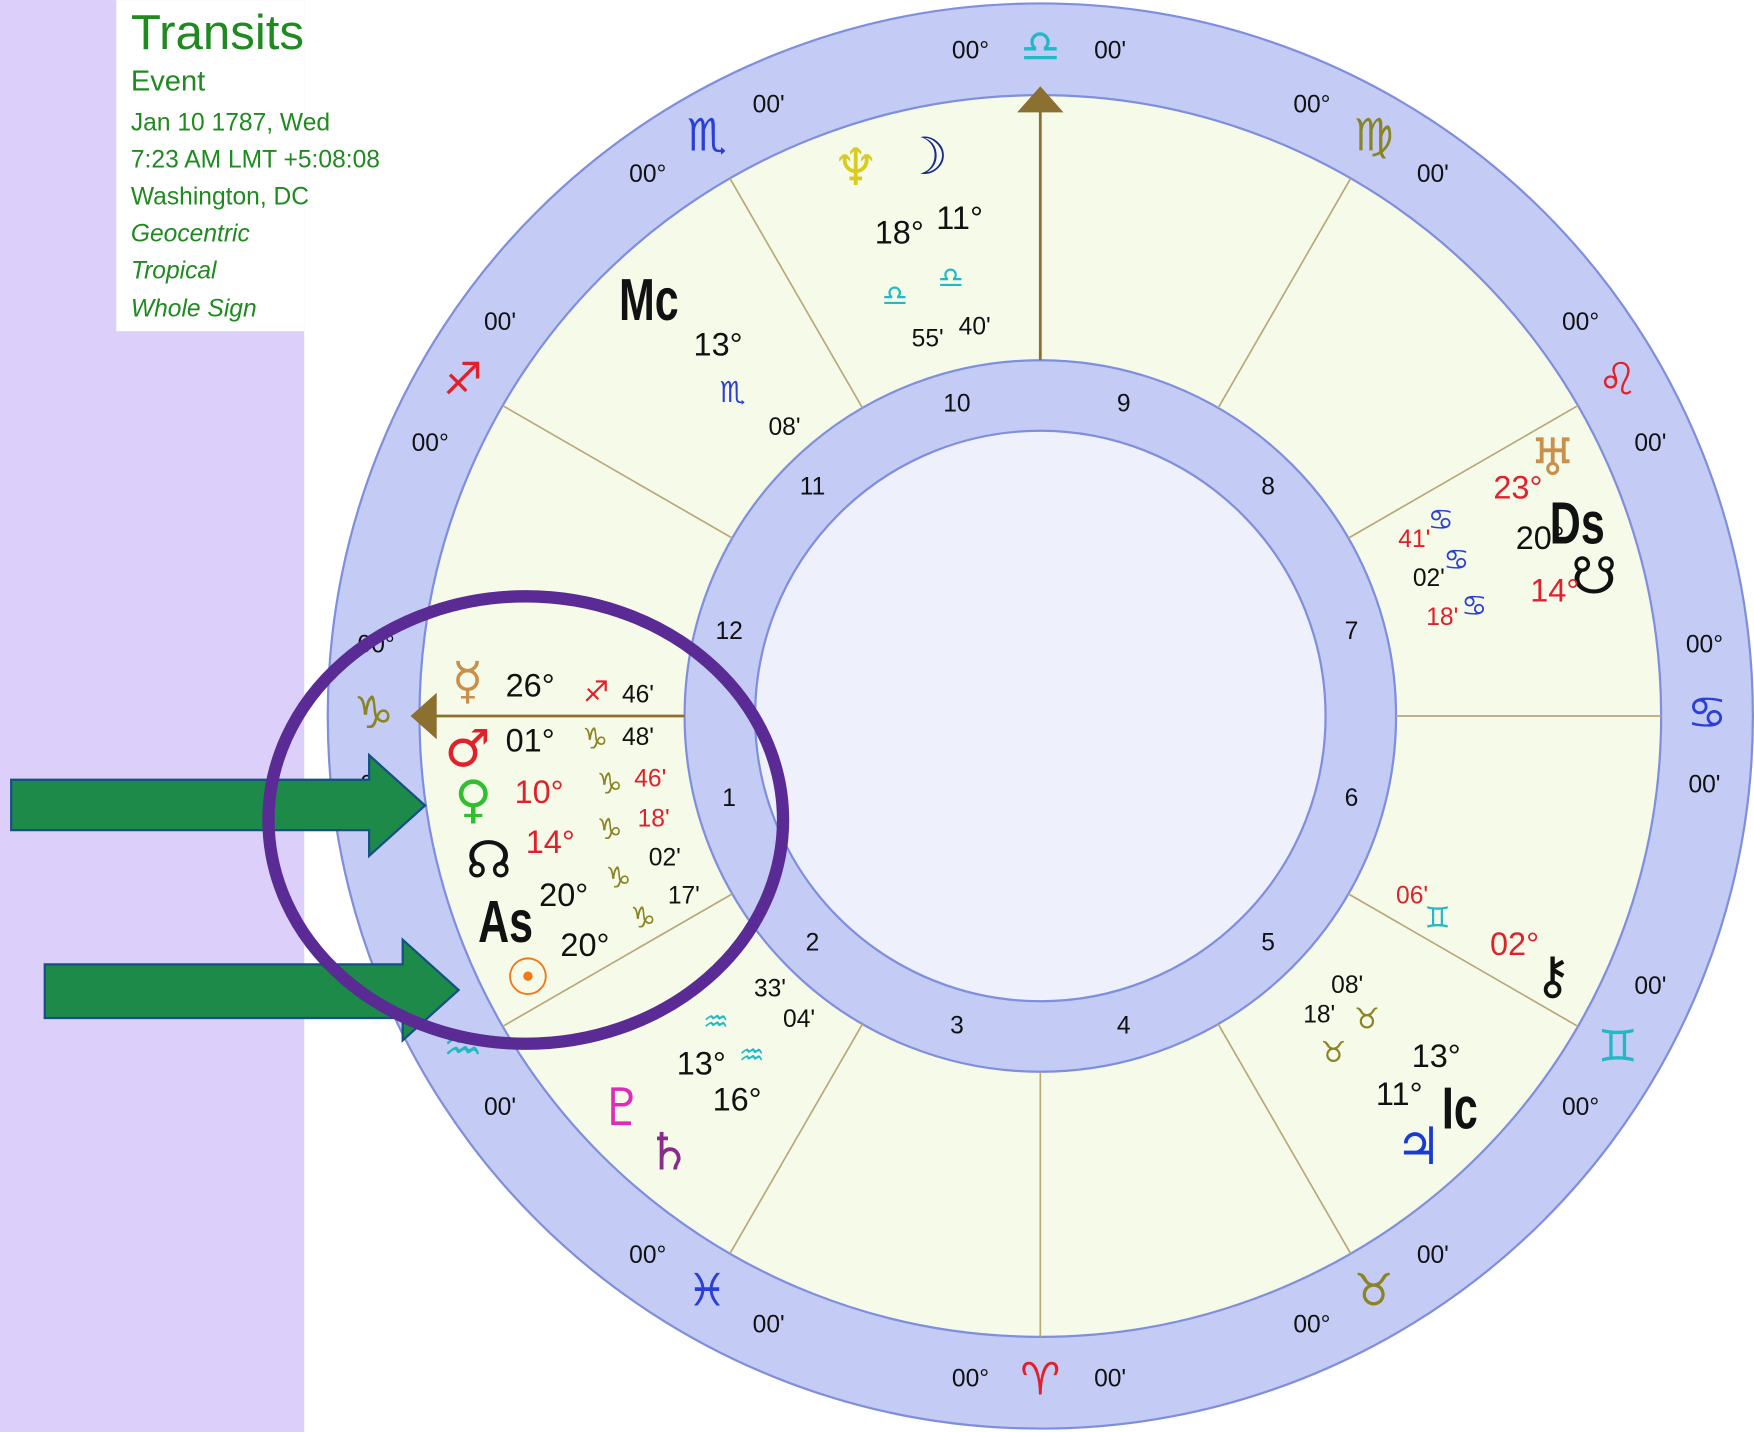  I want to click on sign-glyph: ♌, so click(1618, 379).